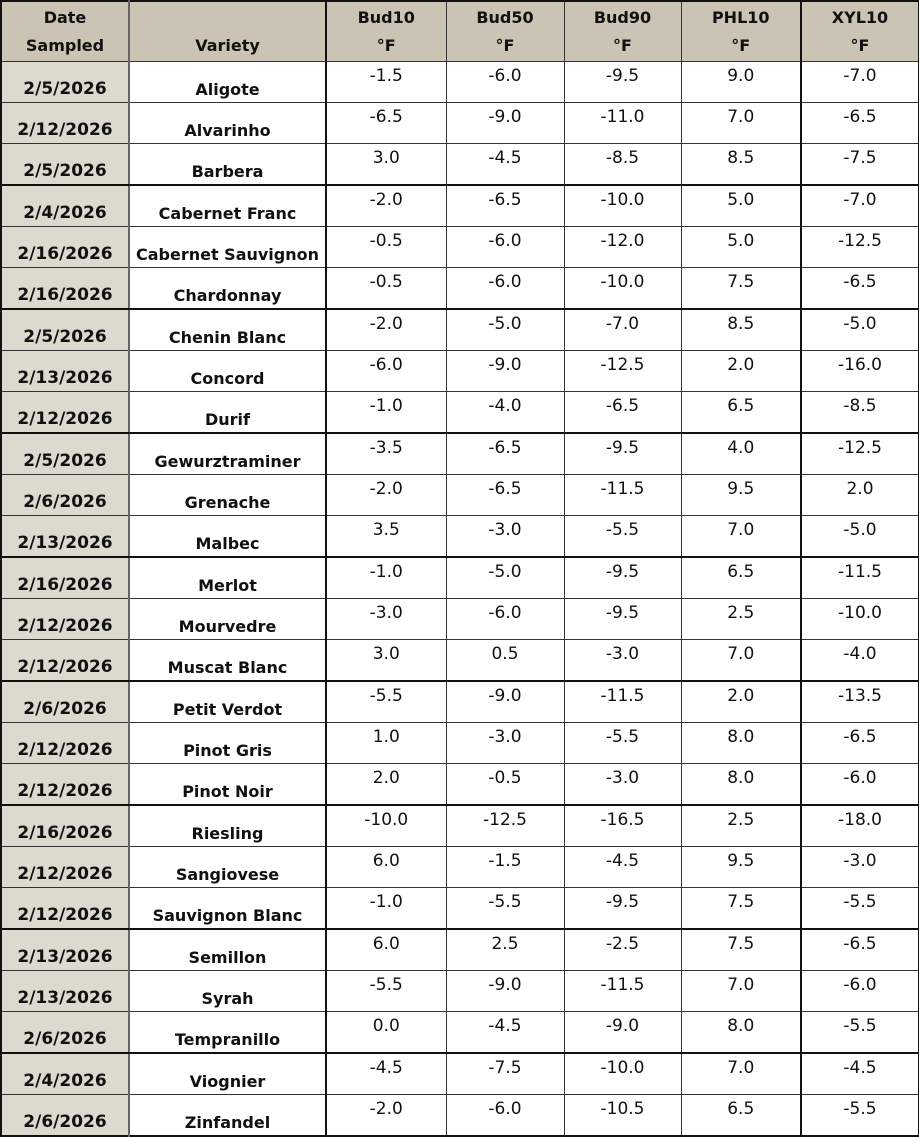 Image resolution: width=919 pixels, height=1137 pixels. I want to click on table-row: 2/16/2026 Chardonnay -0.5 -6.0 -10.0 7.5 -6.5, so click(459, 288).